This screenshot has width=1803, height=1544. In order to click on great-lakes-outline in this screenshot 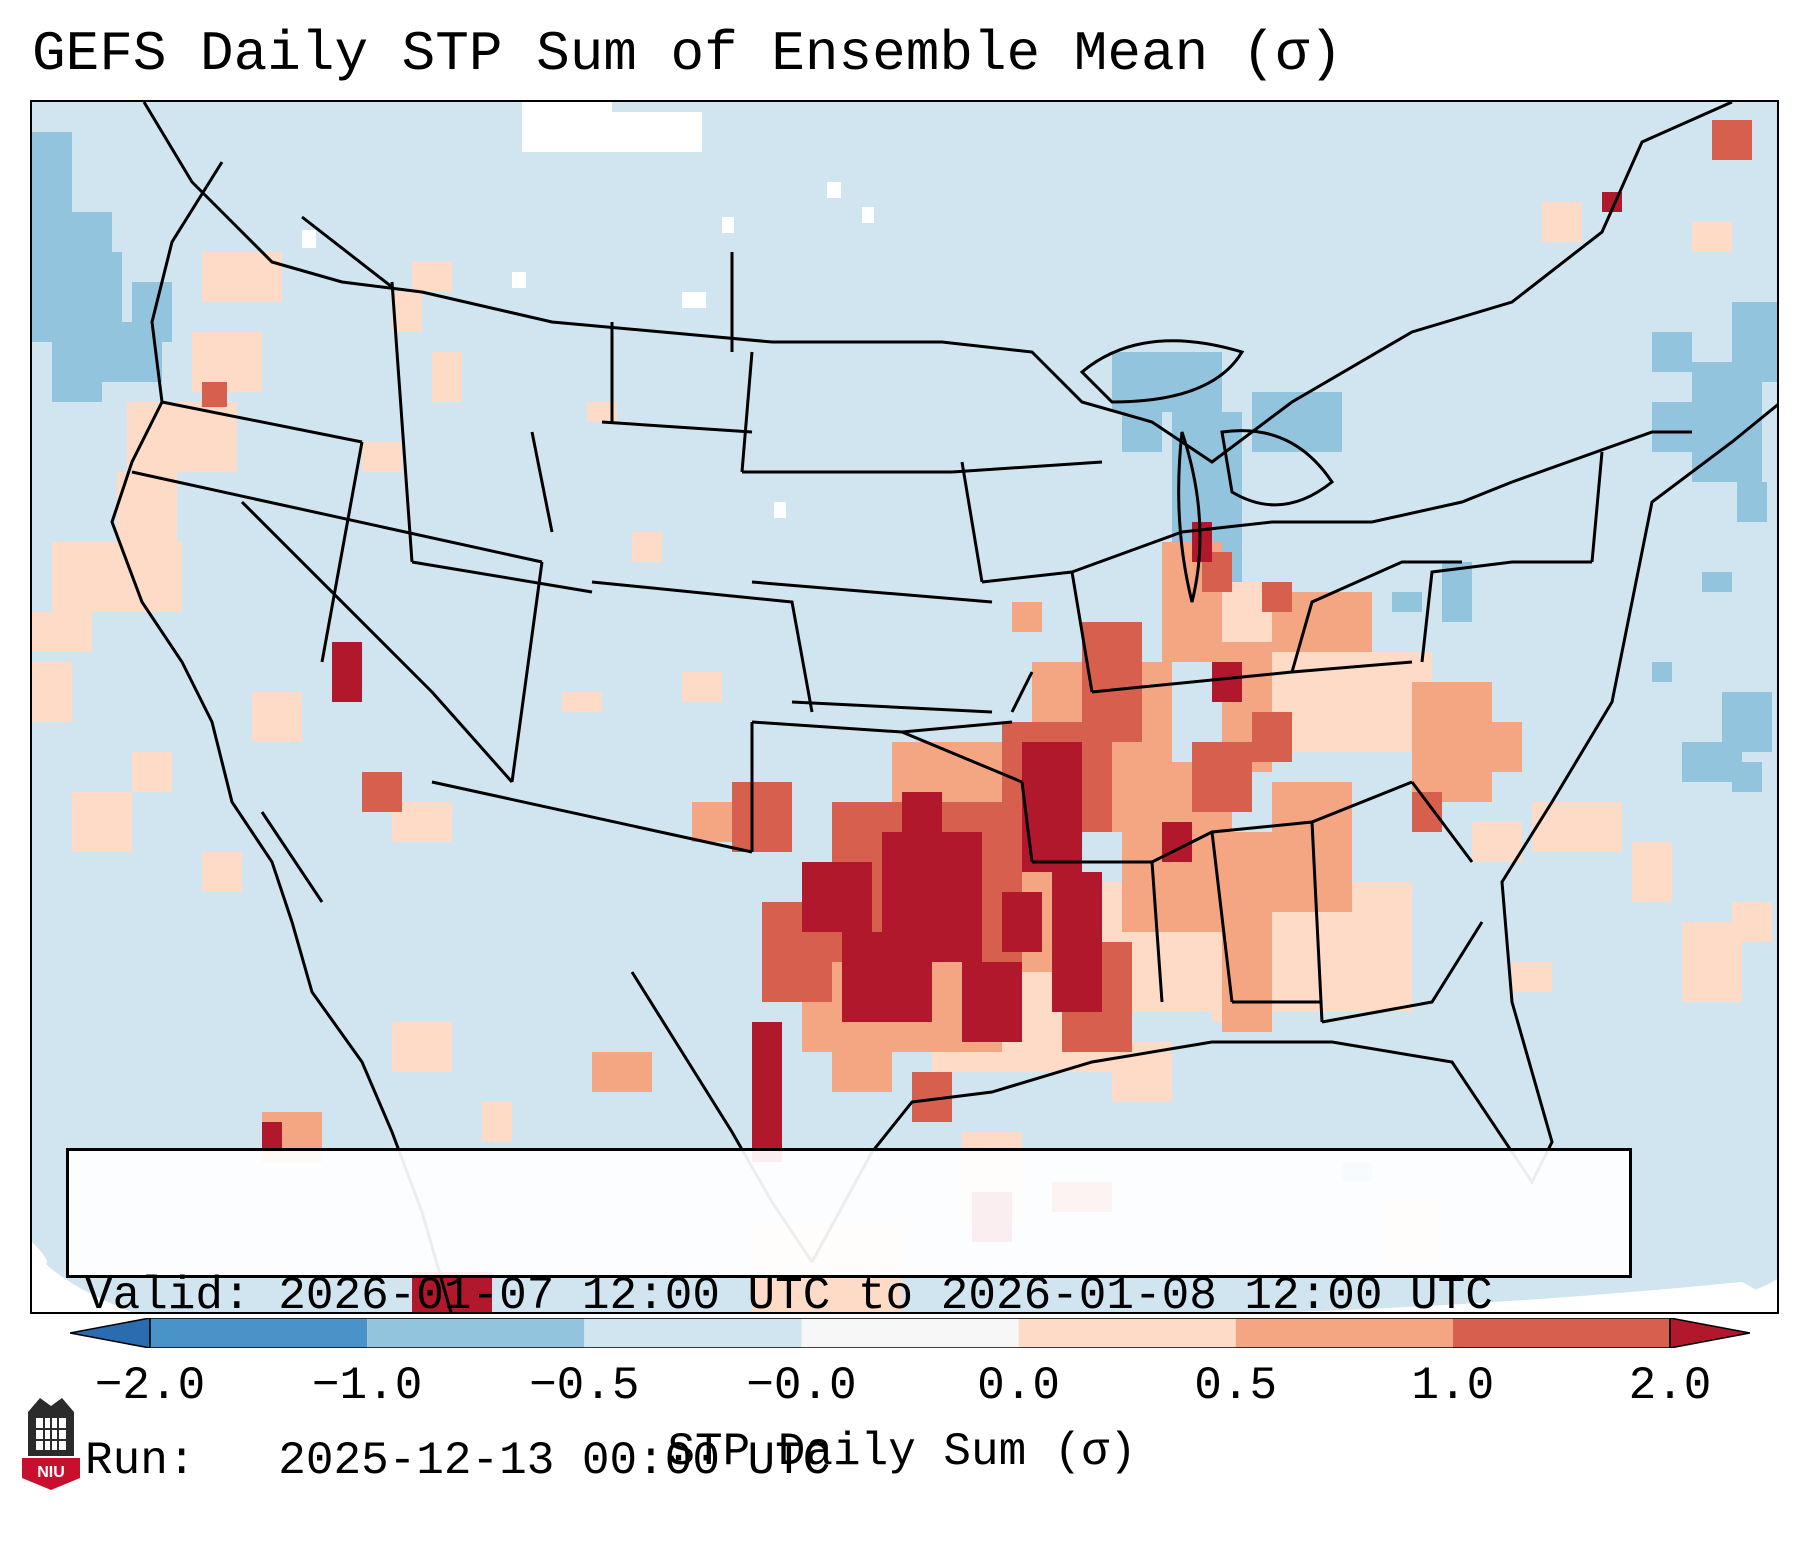, I will do `click(1207, 471)`.